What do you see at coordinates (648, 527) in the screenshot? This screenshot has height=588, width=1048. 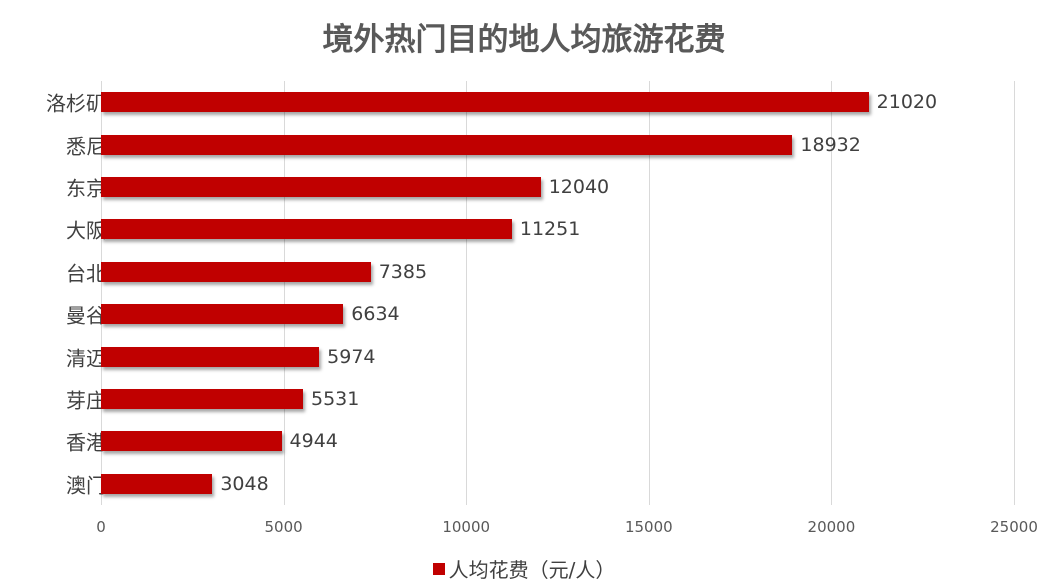 I see `x-tick-label: 15000` at bounding box center [648, 527].